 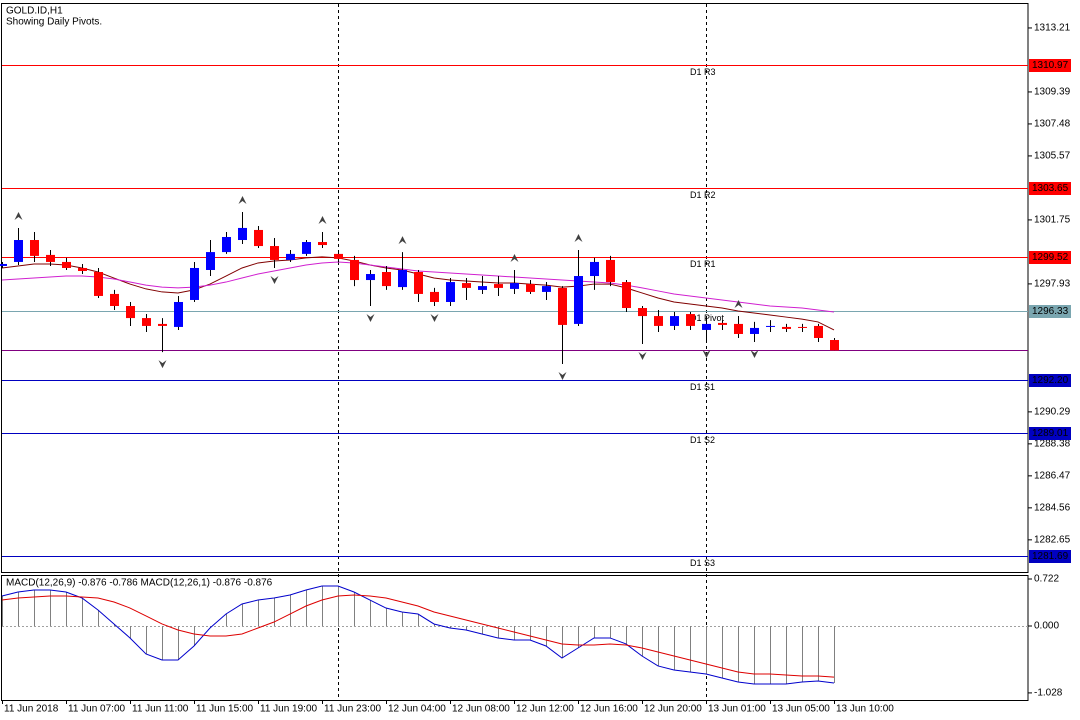 What do you see at coordinates (1052, 220) in the screenshot?
I see `y-tick-label: 1301.75` at bounding box center [1052, 220].